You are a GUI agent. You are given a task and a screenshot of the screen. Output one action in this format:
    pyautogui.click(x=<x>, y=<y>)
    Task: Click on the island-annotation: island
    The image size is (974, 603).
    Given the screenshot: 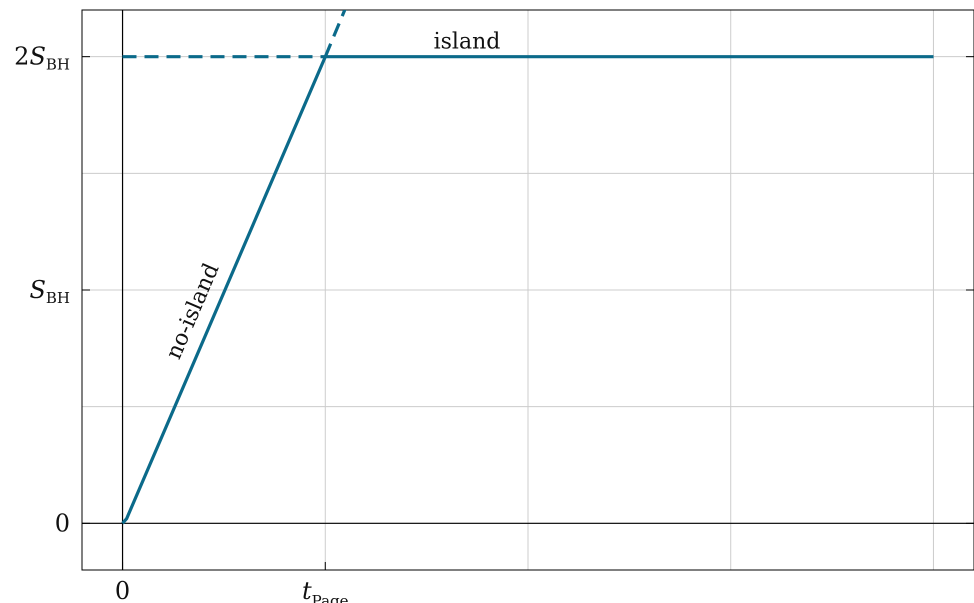 What is the action you would take?
    pyautogui.click(x=467, y=42)
    